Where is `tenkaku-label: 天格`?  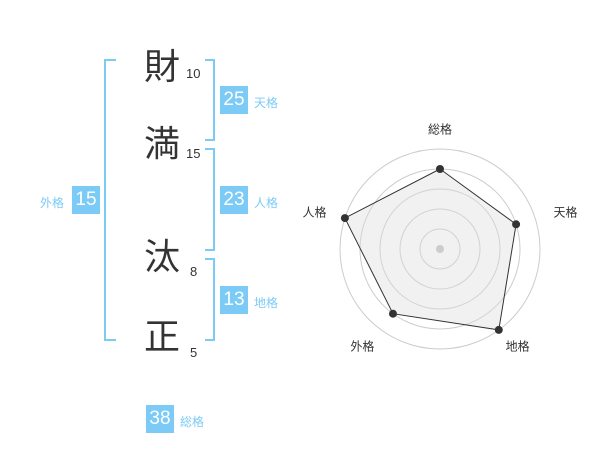 tenkaku-label: 天格 is located at coordinates (266, 103).